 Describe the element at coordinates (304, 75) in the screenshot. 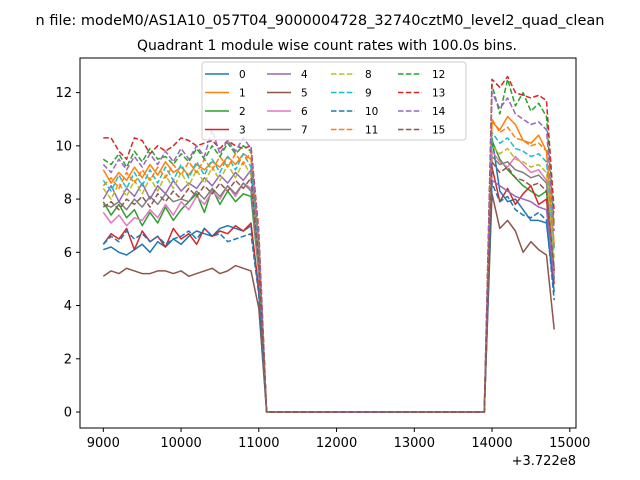

I see `legend-label-4: 4` at that location.